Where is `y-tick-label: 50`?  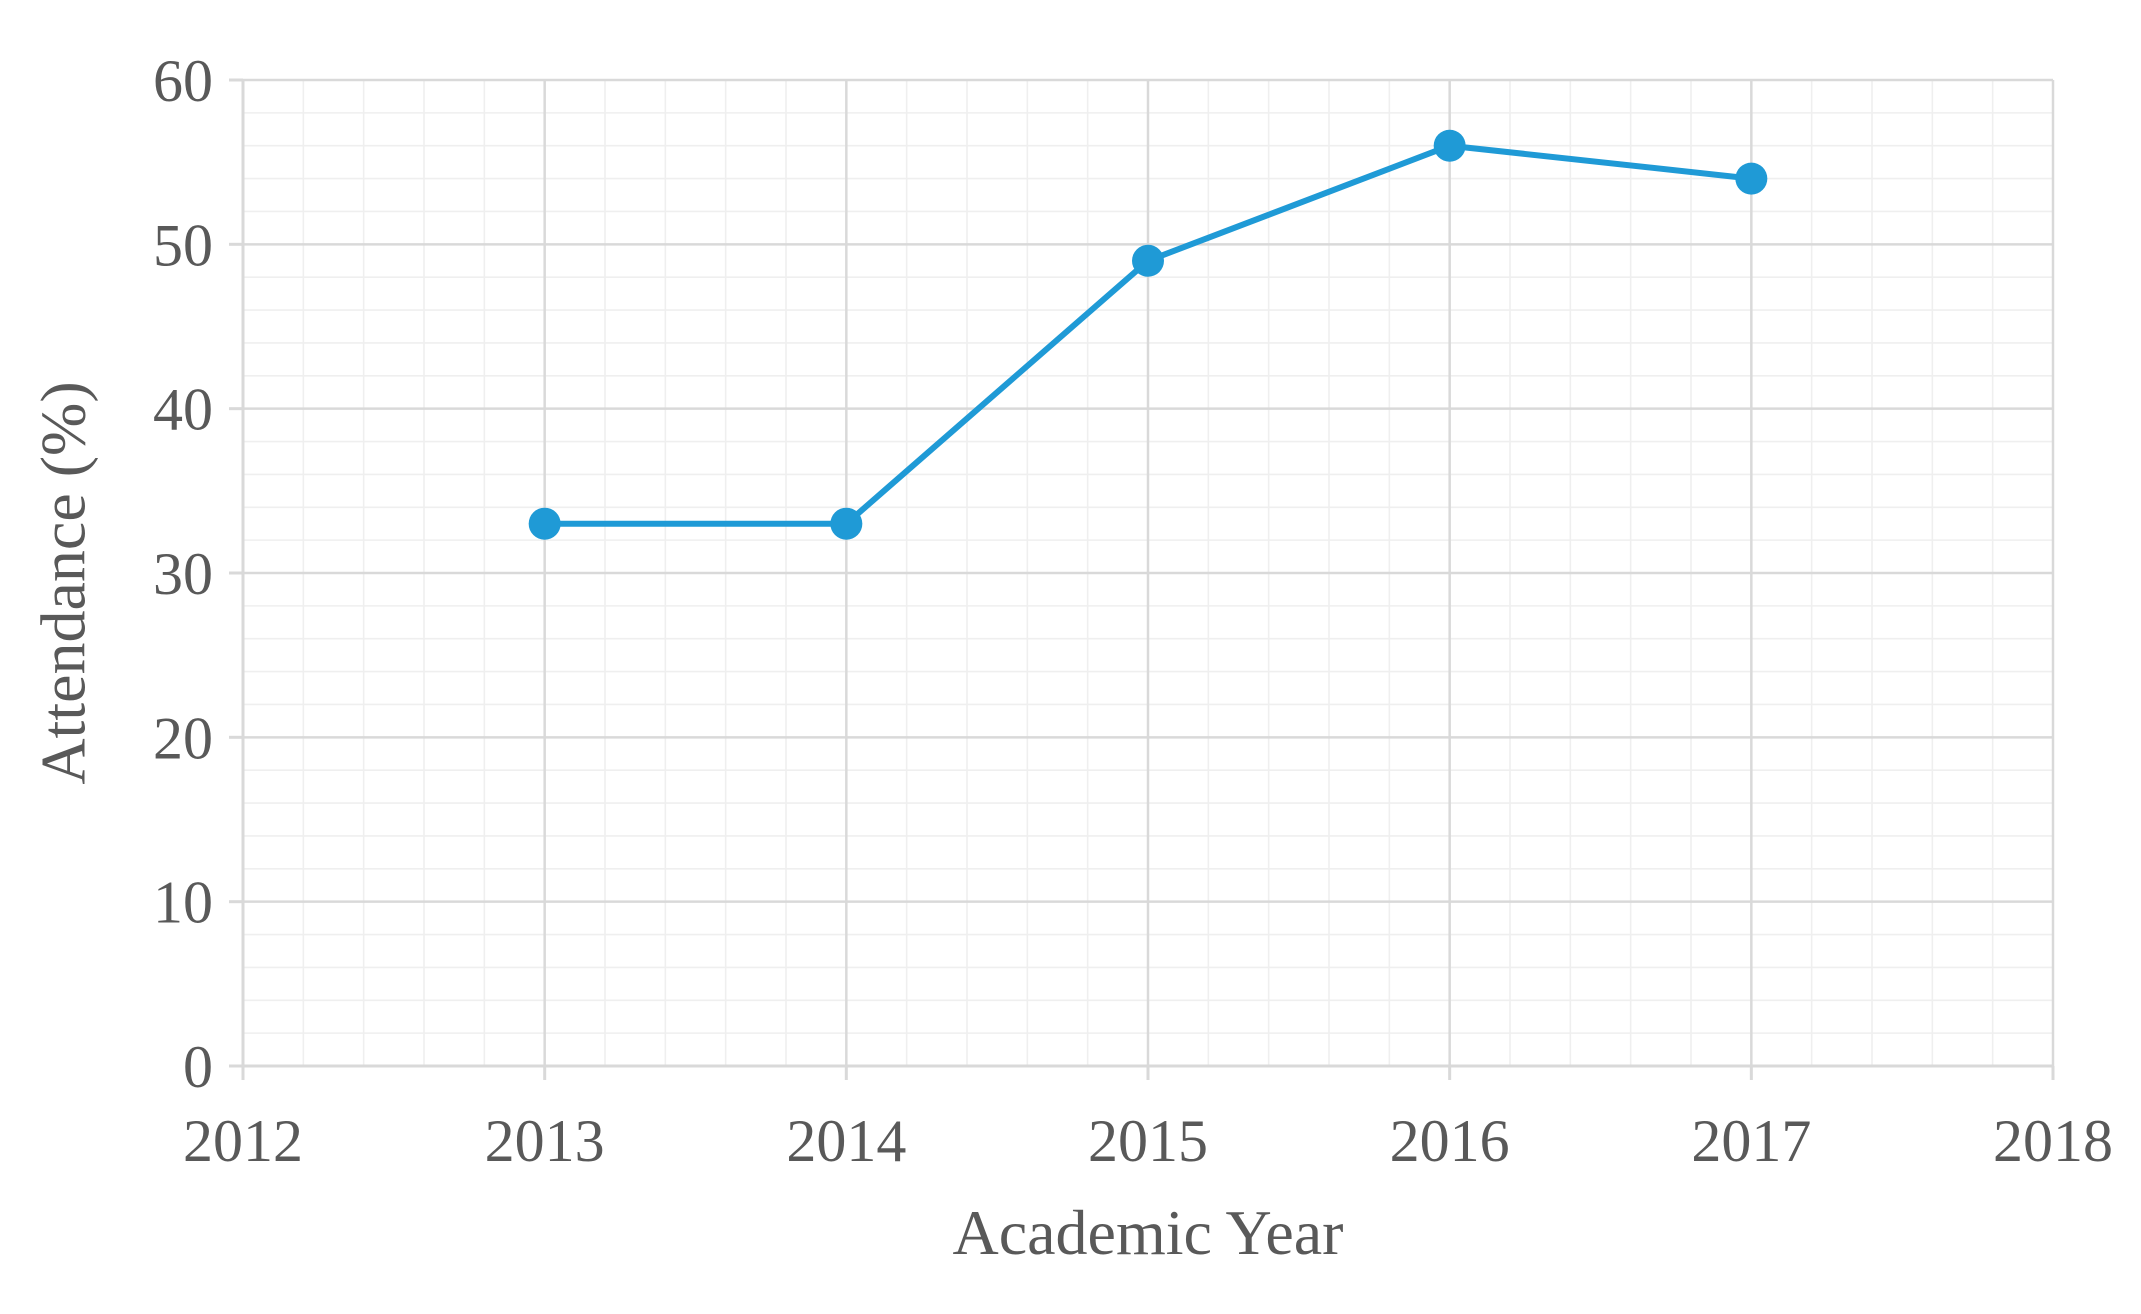
y-tick-label: 50 is located at coordinates (183, 245).